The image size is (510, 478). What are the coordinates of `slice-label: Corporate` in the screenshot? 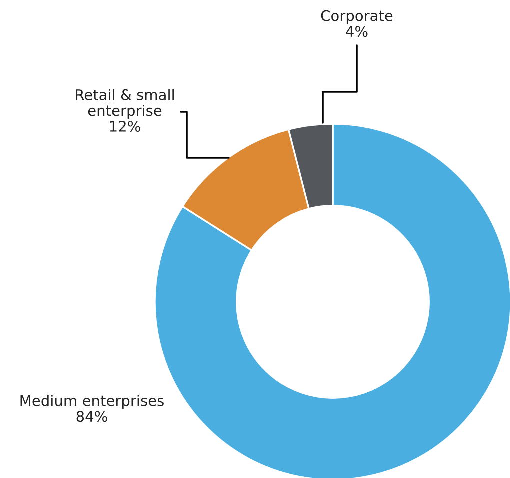 It's located at (357, 17).